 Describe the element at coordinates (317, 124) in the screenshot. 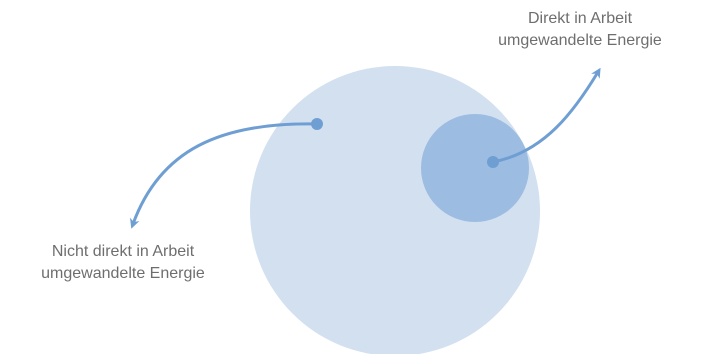

I see `arrow-indirect-start-dot` at that location.